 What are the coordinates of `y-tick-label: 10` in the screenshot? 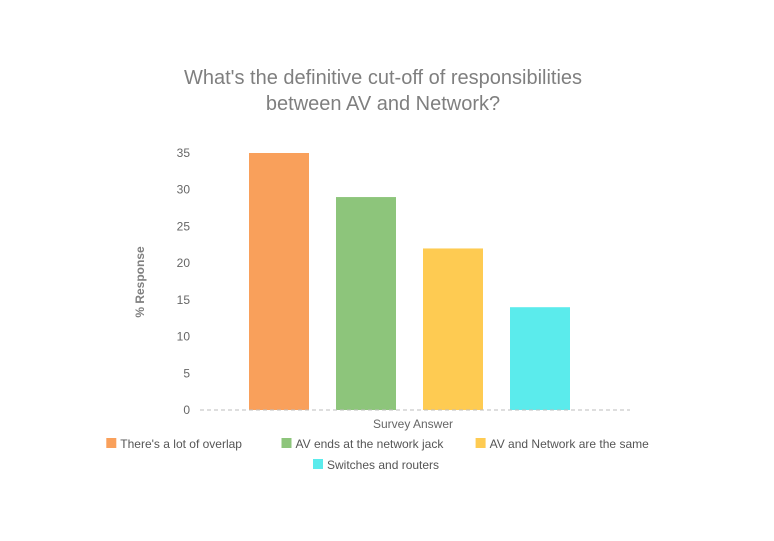 It's located at (184, 337).